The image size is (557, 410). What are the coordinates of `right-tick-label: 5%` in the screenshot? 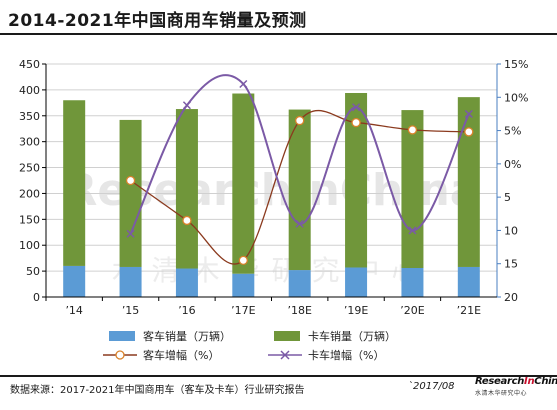 It's located at (512, 131).